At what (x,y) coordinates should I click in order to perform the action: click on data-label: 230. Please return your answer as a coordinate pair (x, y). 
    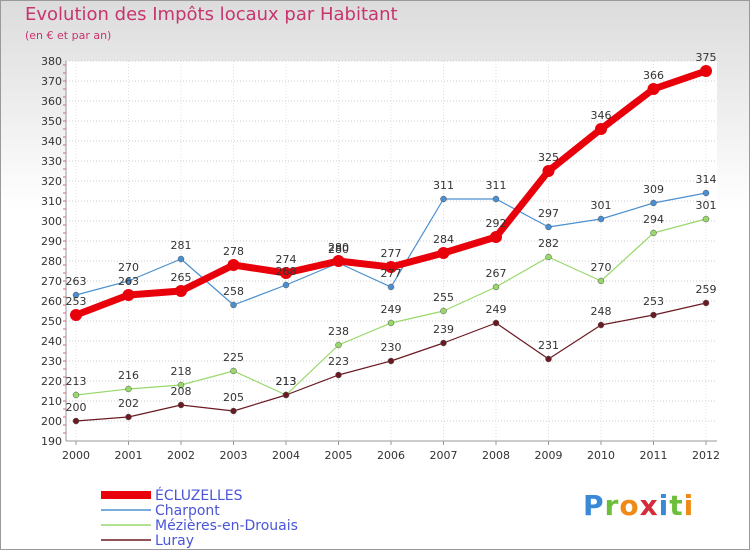
    Looking at the image, I should click on (391, 347).